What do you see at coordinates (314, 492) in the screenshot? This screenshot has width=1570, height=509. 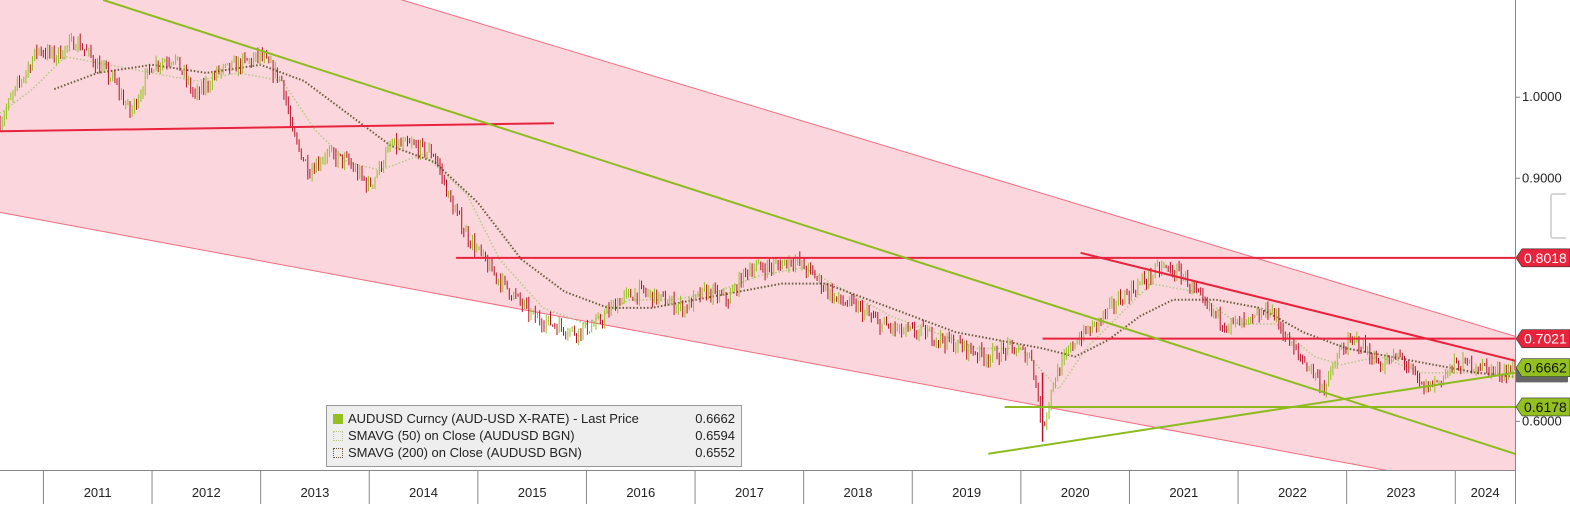 I see `x-tick-label: 2013` at bounding box center [314, 492].